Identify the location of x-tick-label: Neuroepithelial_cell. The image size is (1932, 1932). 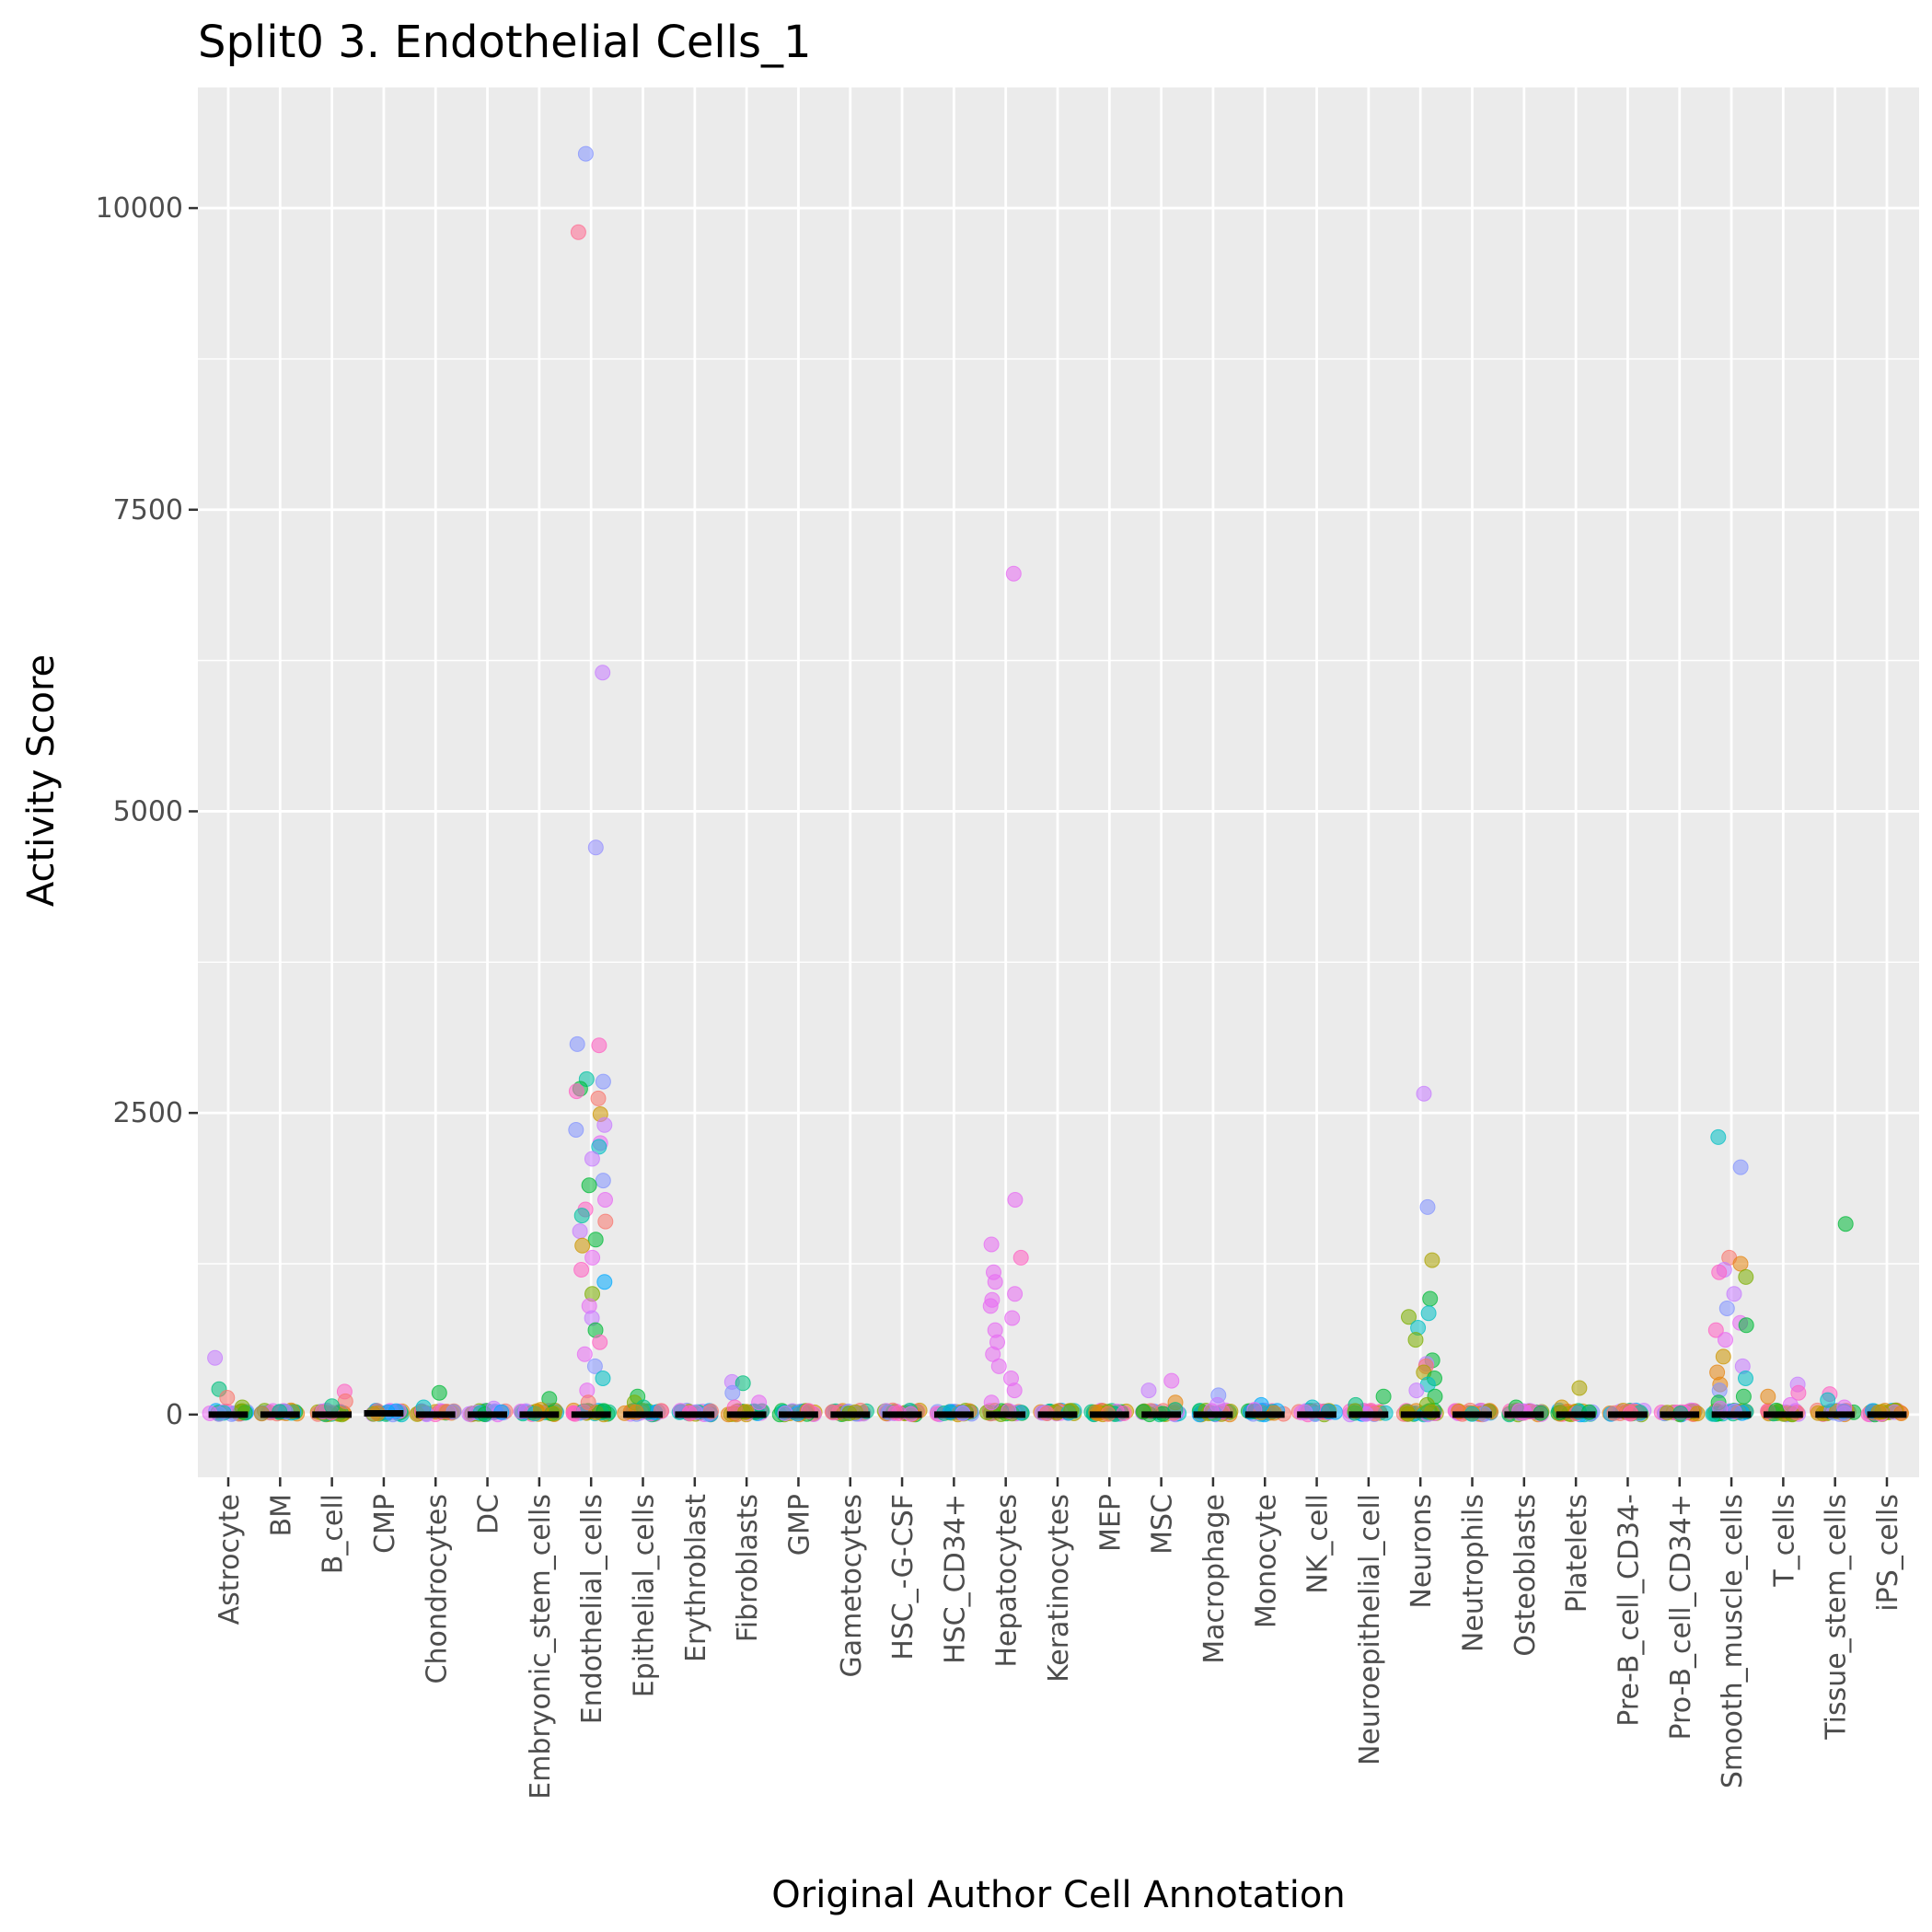
(1370, 1629).